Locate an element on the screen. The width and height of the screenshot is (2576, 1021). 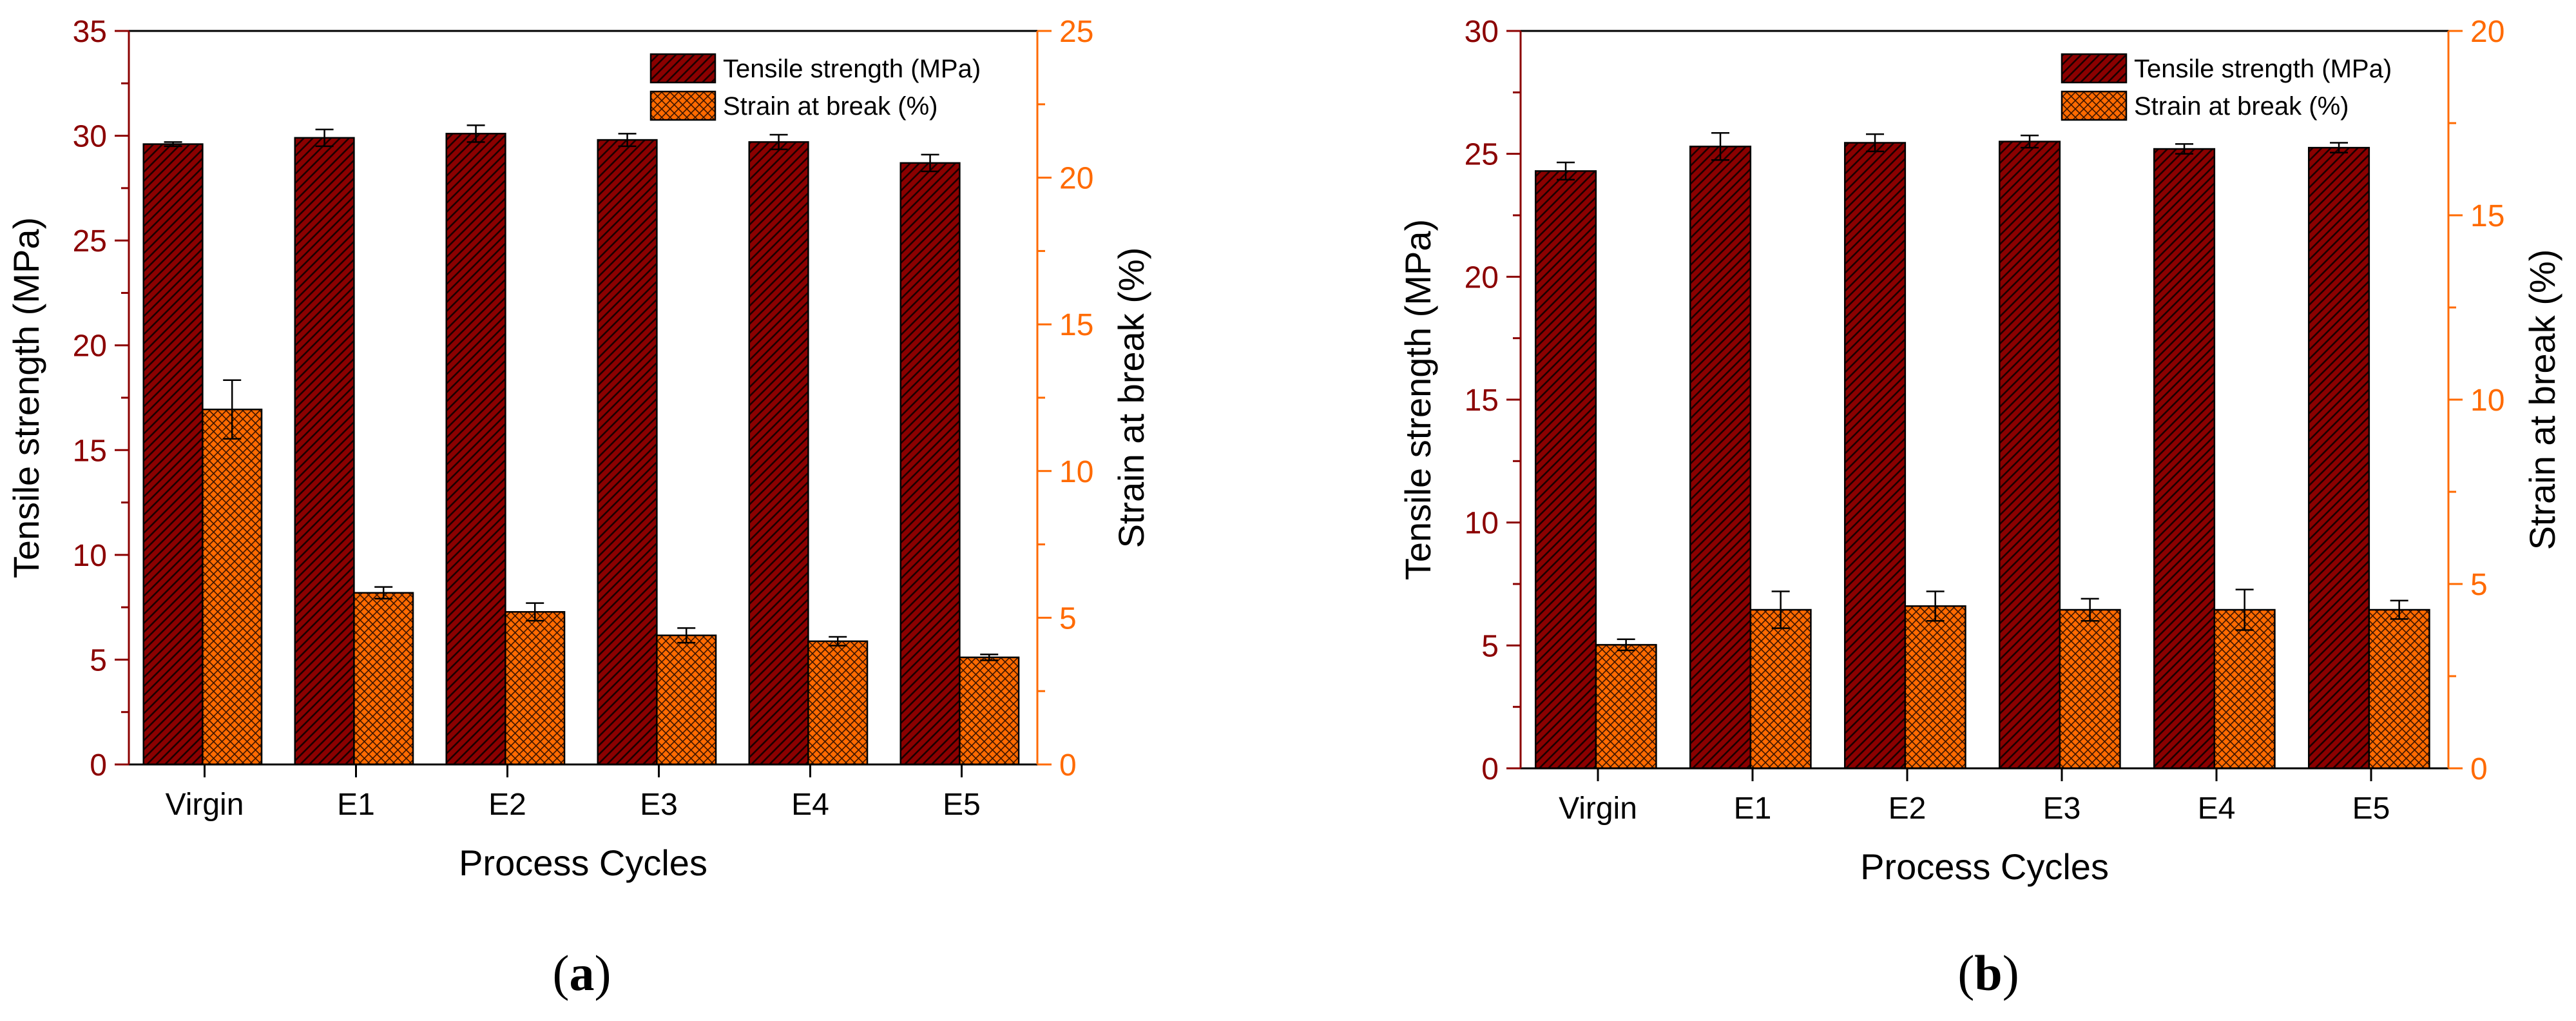
left-axis-ticks: 0 5 10 15 20 25 30 35 is located at coordinates (101, 399).